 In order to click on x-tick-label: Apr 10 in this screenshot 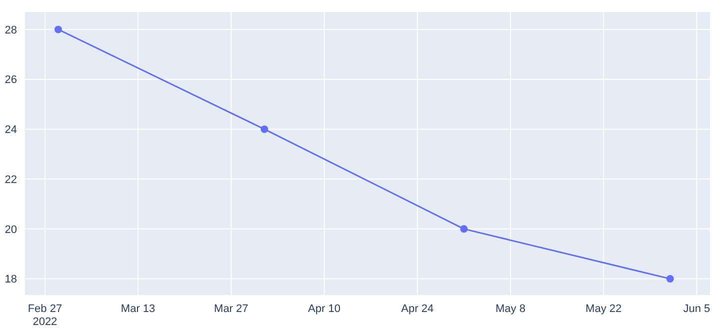, I will do `click(324, 308)`.